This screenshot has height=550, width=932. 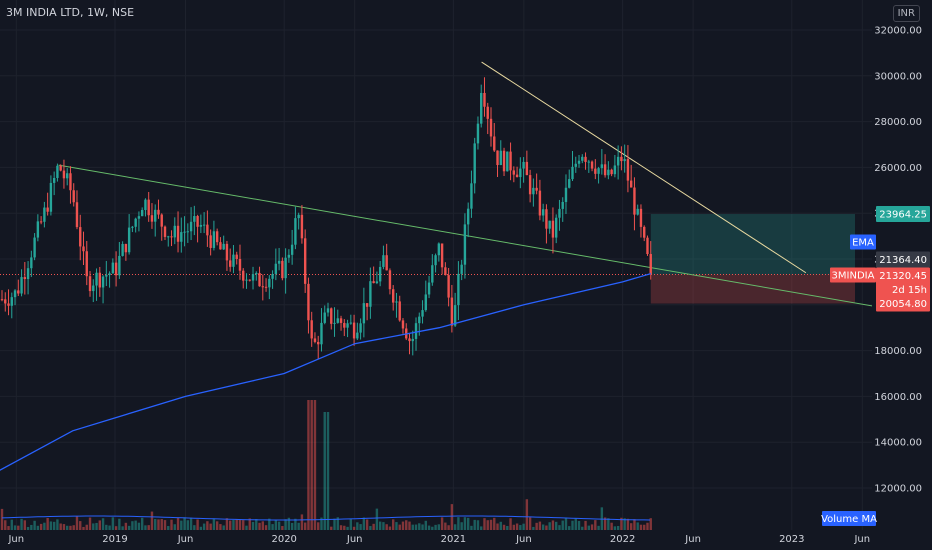 What do you see at coordinates (752, 289) in the screenshot?
I see `stop-zone` at bounding box center [752, 289].